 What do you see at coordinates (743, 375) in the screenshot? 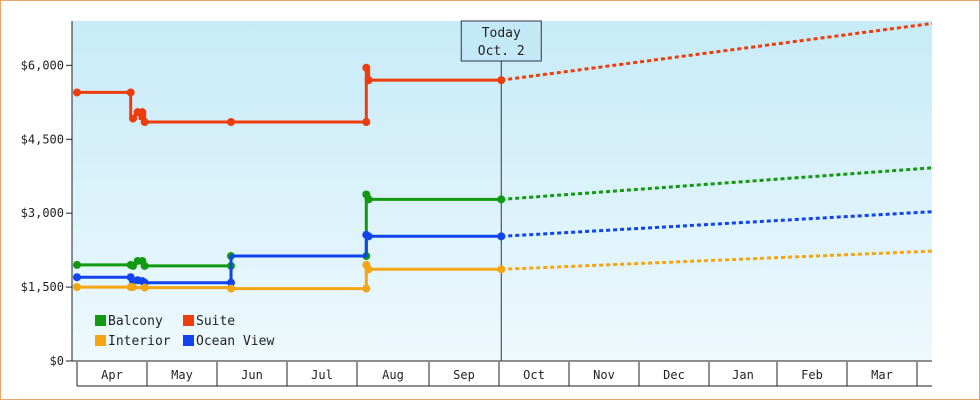
I see `x-tick-label: Jan` at bounding box center [743, 375].